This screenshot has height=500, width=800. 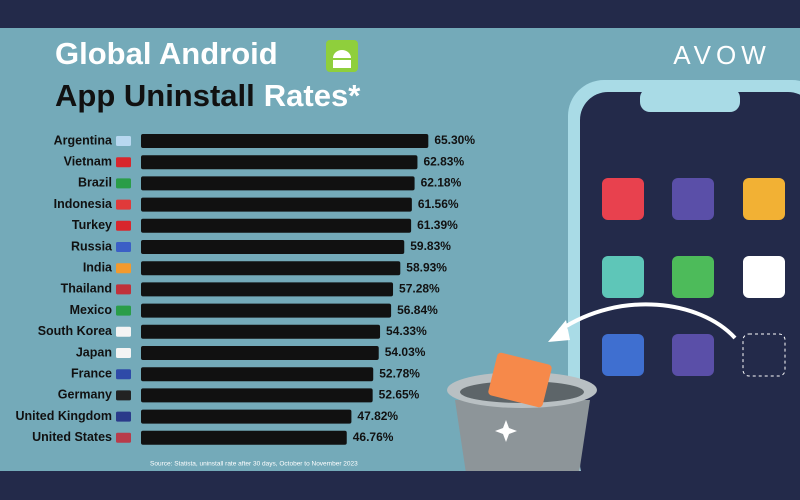 I want to click on category-label: Germany, so click(x=85, y=395).